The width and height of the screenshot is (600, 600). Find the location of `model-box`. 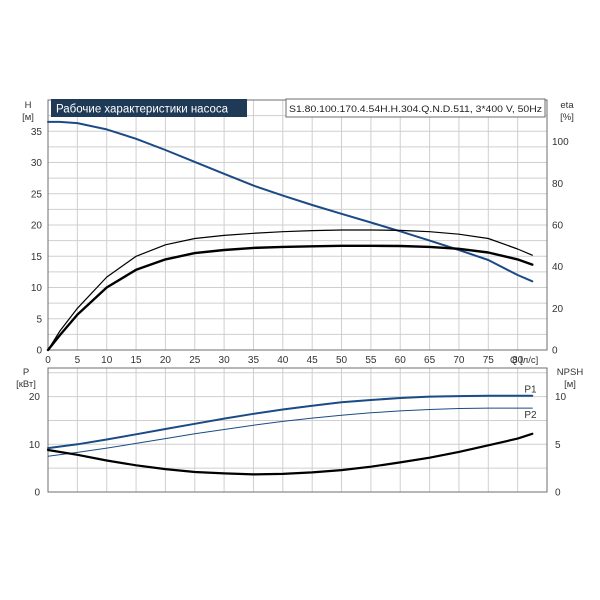

model-box is located at coordinates (415, 108).